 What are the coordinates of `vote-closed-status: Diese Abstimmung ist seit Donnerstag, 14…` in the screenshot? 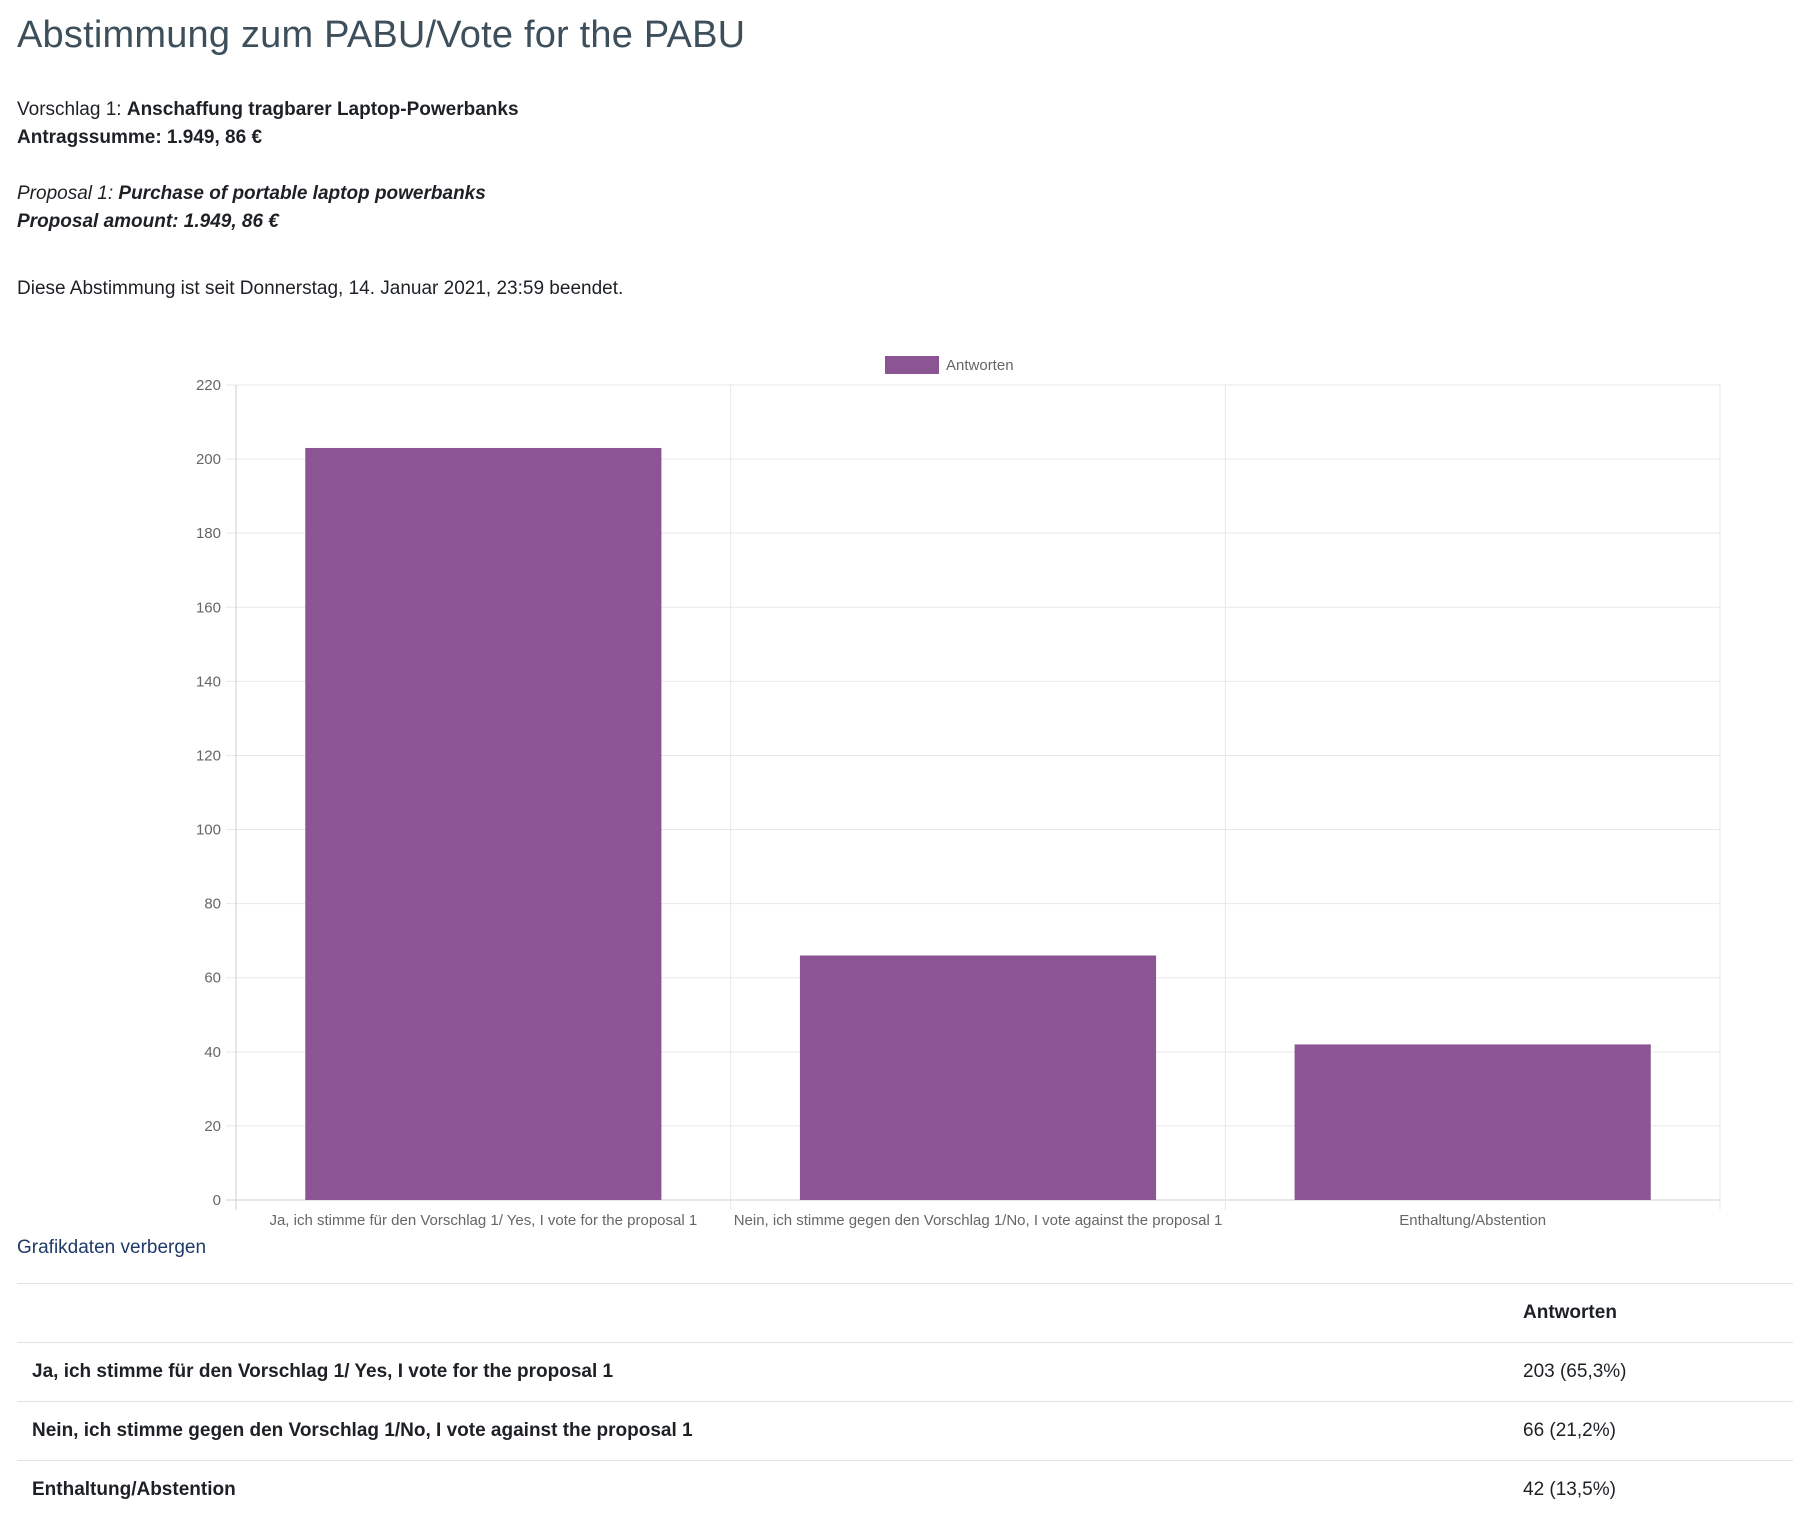 It's located at (320, 288).